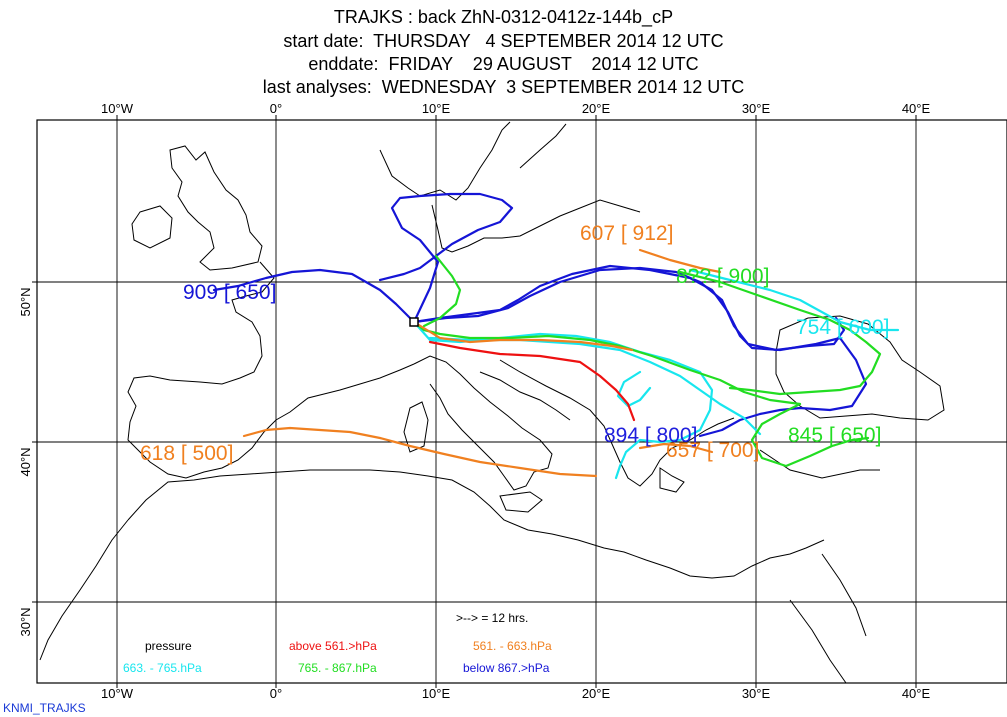 This screenshot has height=717, width=1007. I want to click on trajectory-900b, so click(780, 333).